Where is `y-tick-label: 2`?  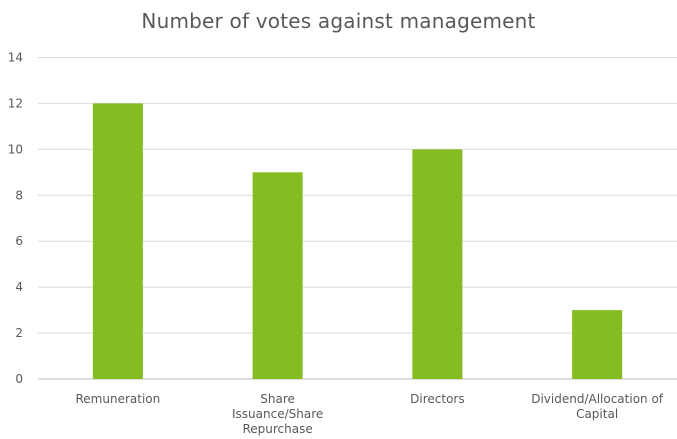
y-tick-label: 2 is located at coordinates (19, 333).